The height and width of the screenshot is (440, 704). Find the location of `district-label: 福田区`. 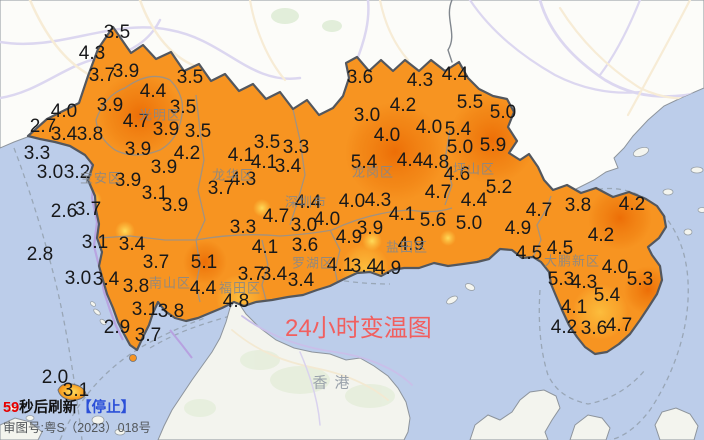

district-label: 福田区 is located at coordinates (240, 288).